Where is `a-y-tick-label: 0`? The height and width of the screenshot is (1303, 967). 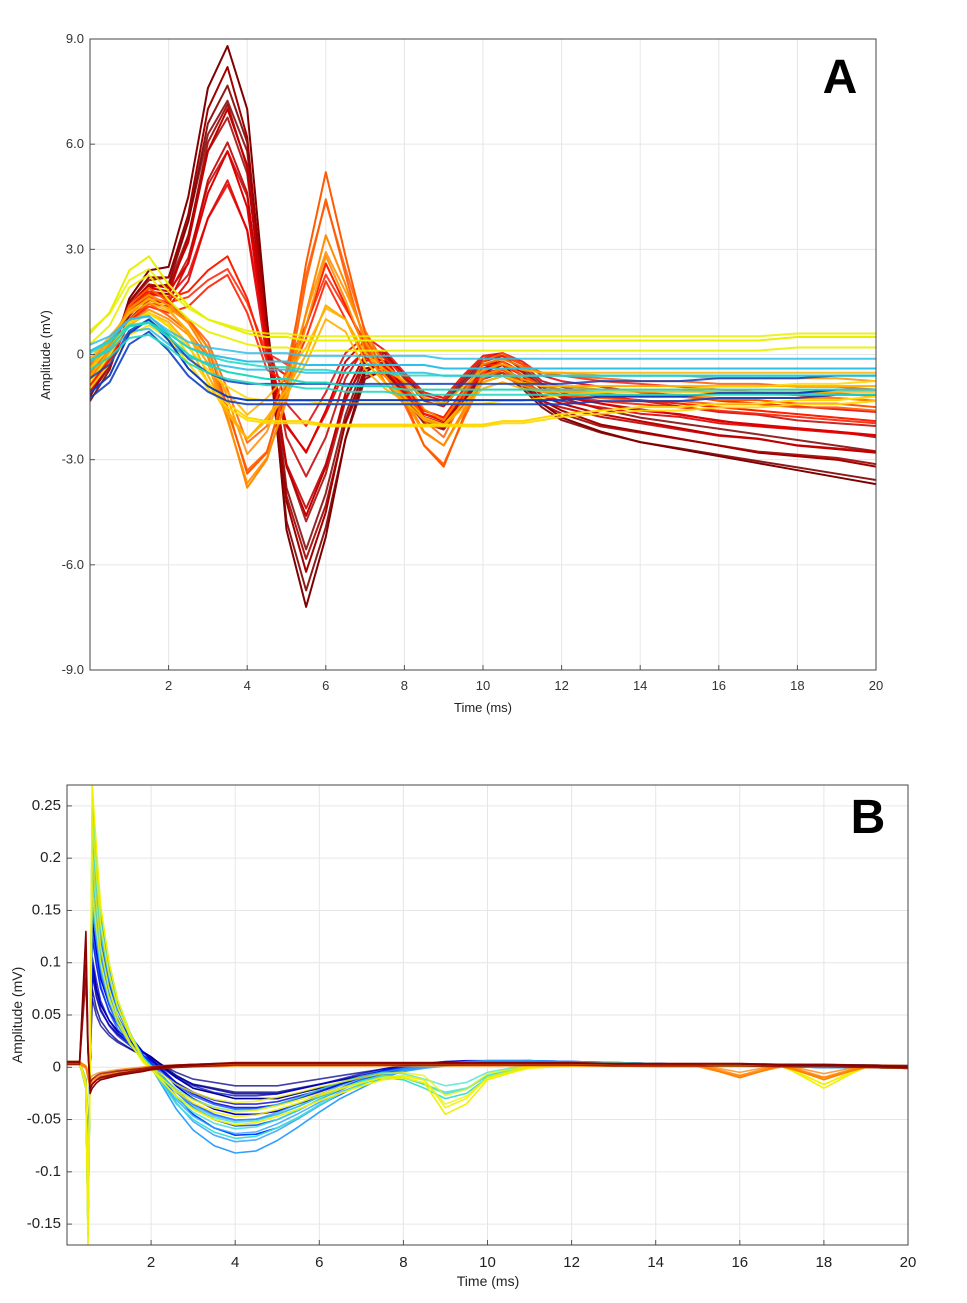 a-y-tick-label: 0 is located at coordinates (80, 354).